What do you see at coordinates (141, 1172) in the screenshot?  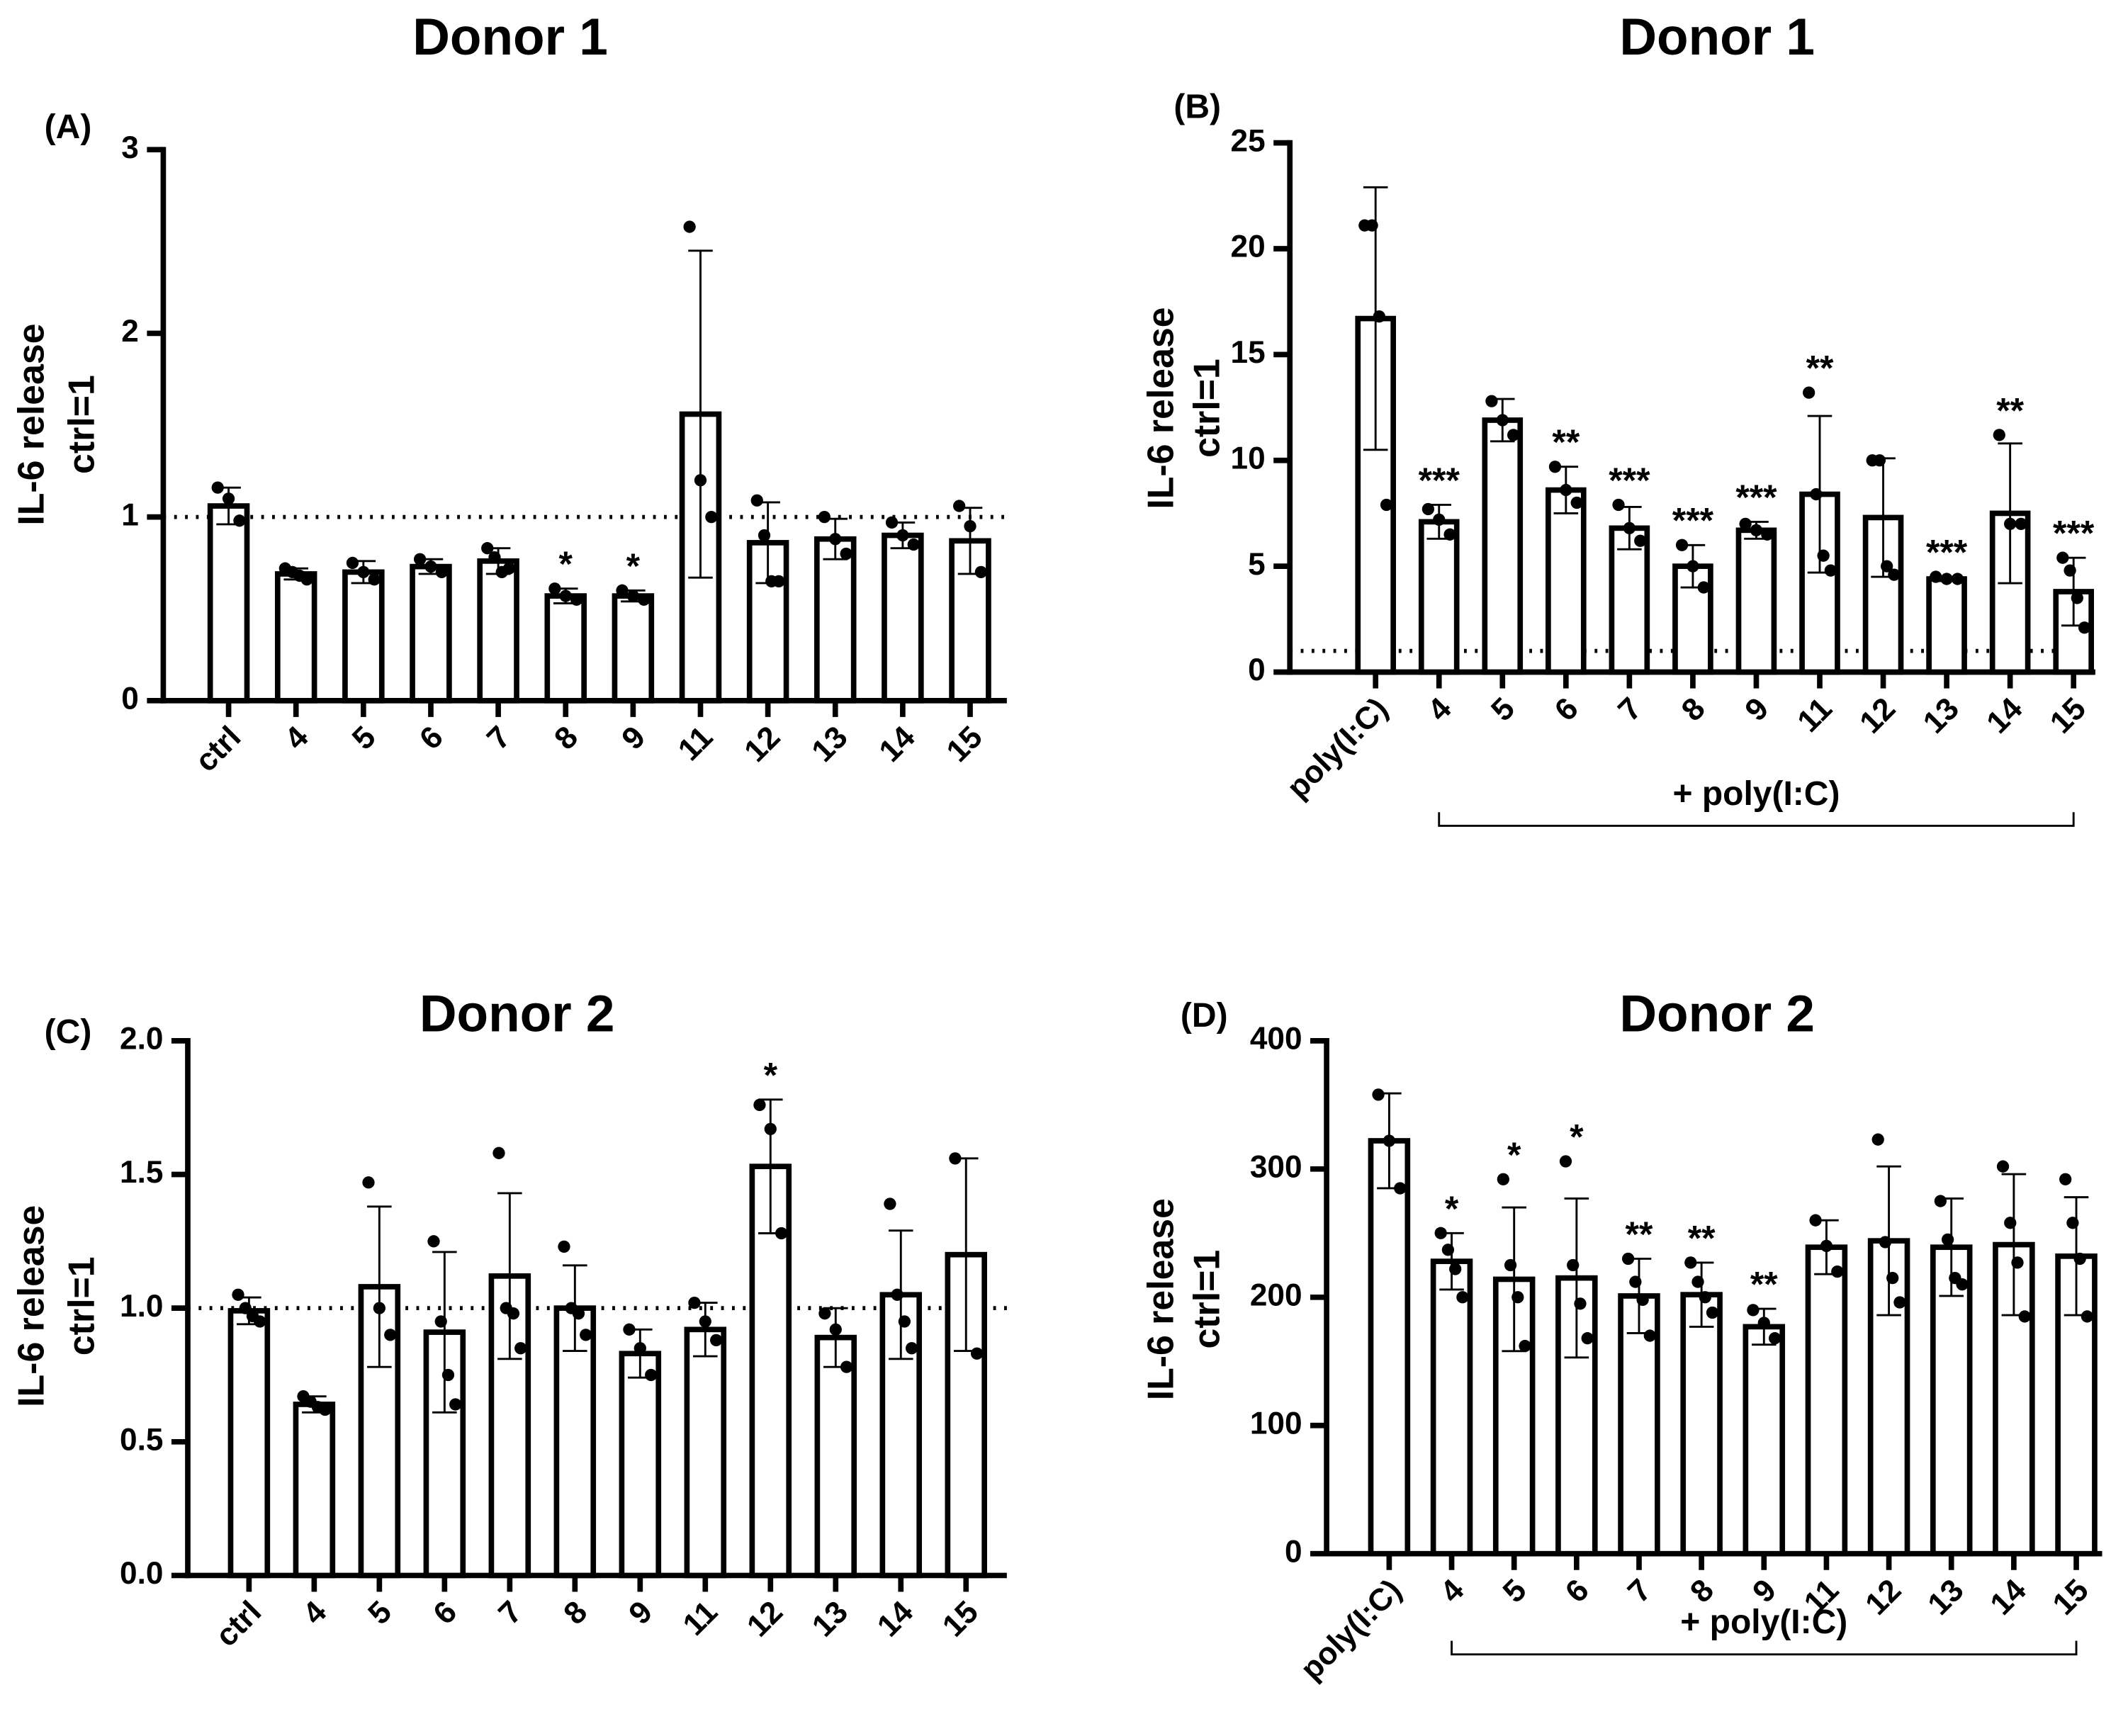 I see `y-tick-label: 1.5` at bounding box center [141, 1172].